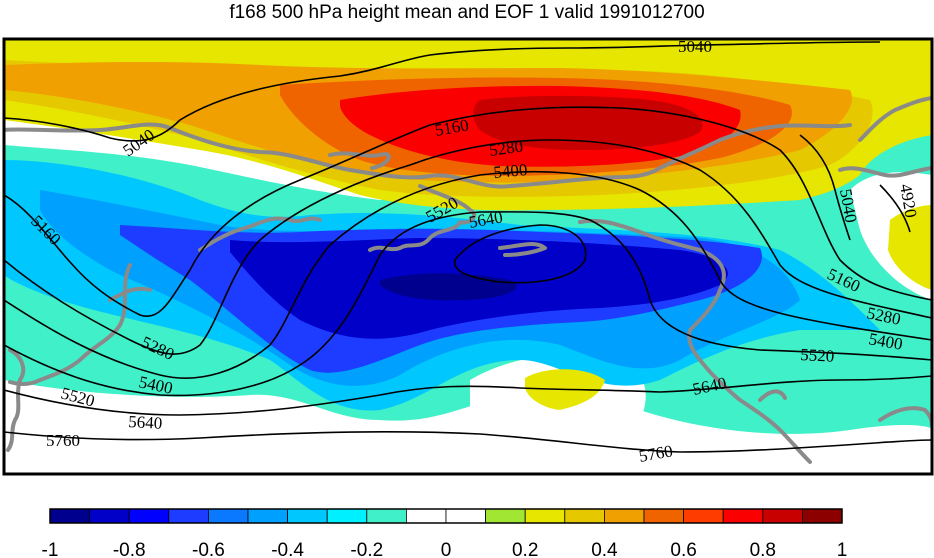 The height and width of the screenshot is (558, 934). What do you see at coordinates (287, 549) in the screenshot?
I see `colorbar-tick-label: -0.4` at bounding box center [287, 549].